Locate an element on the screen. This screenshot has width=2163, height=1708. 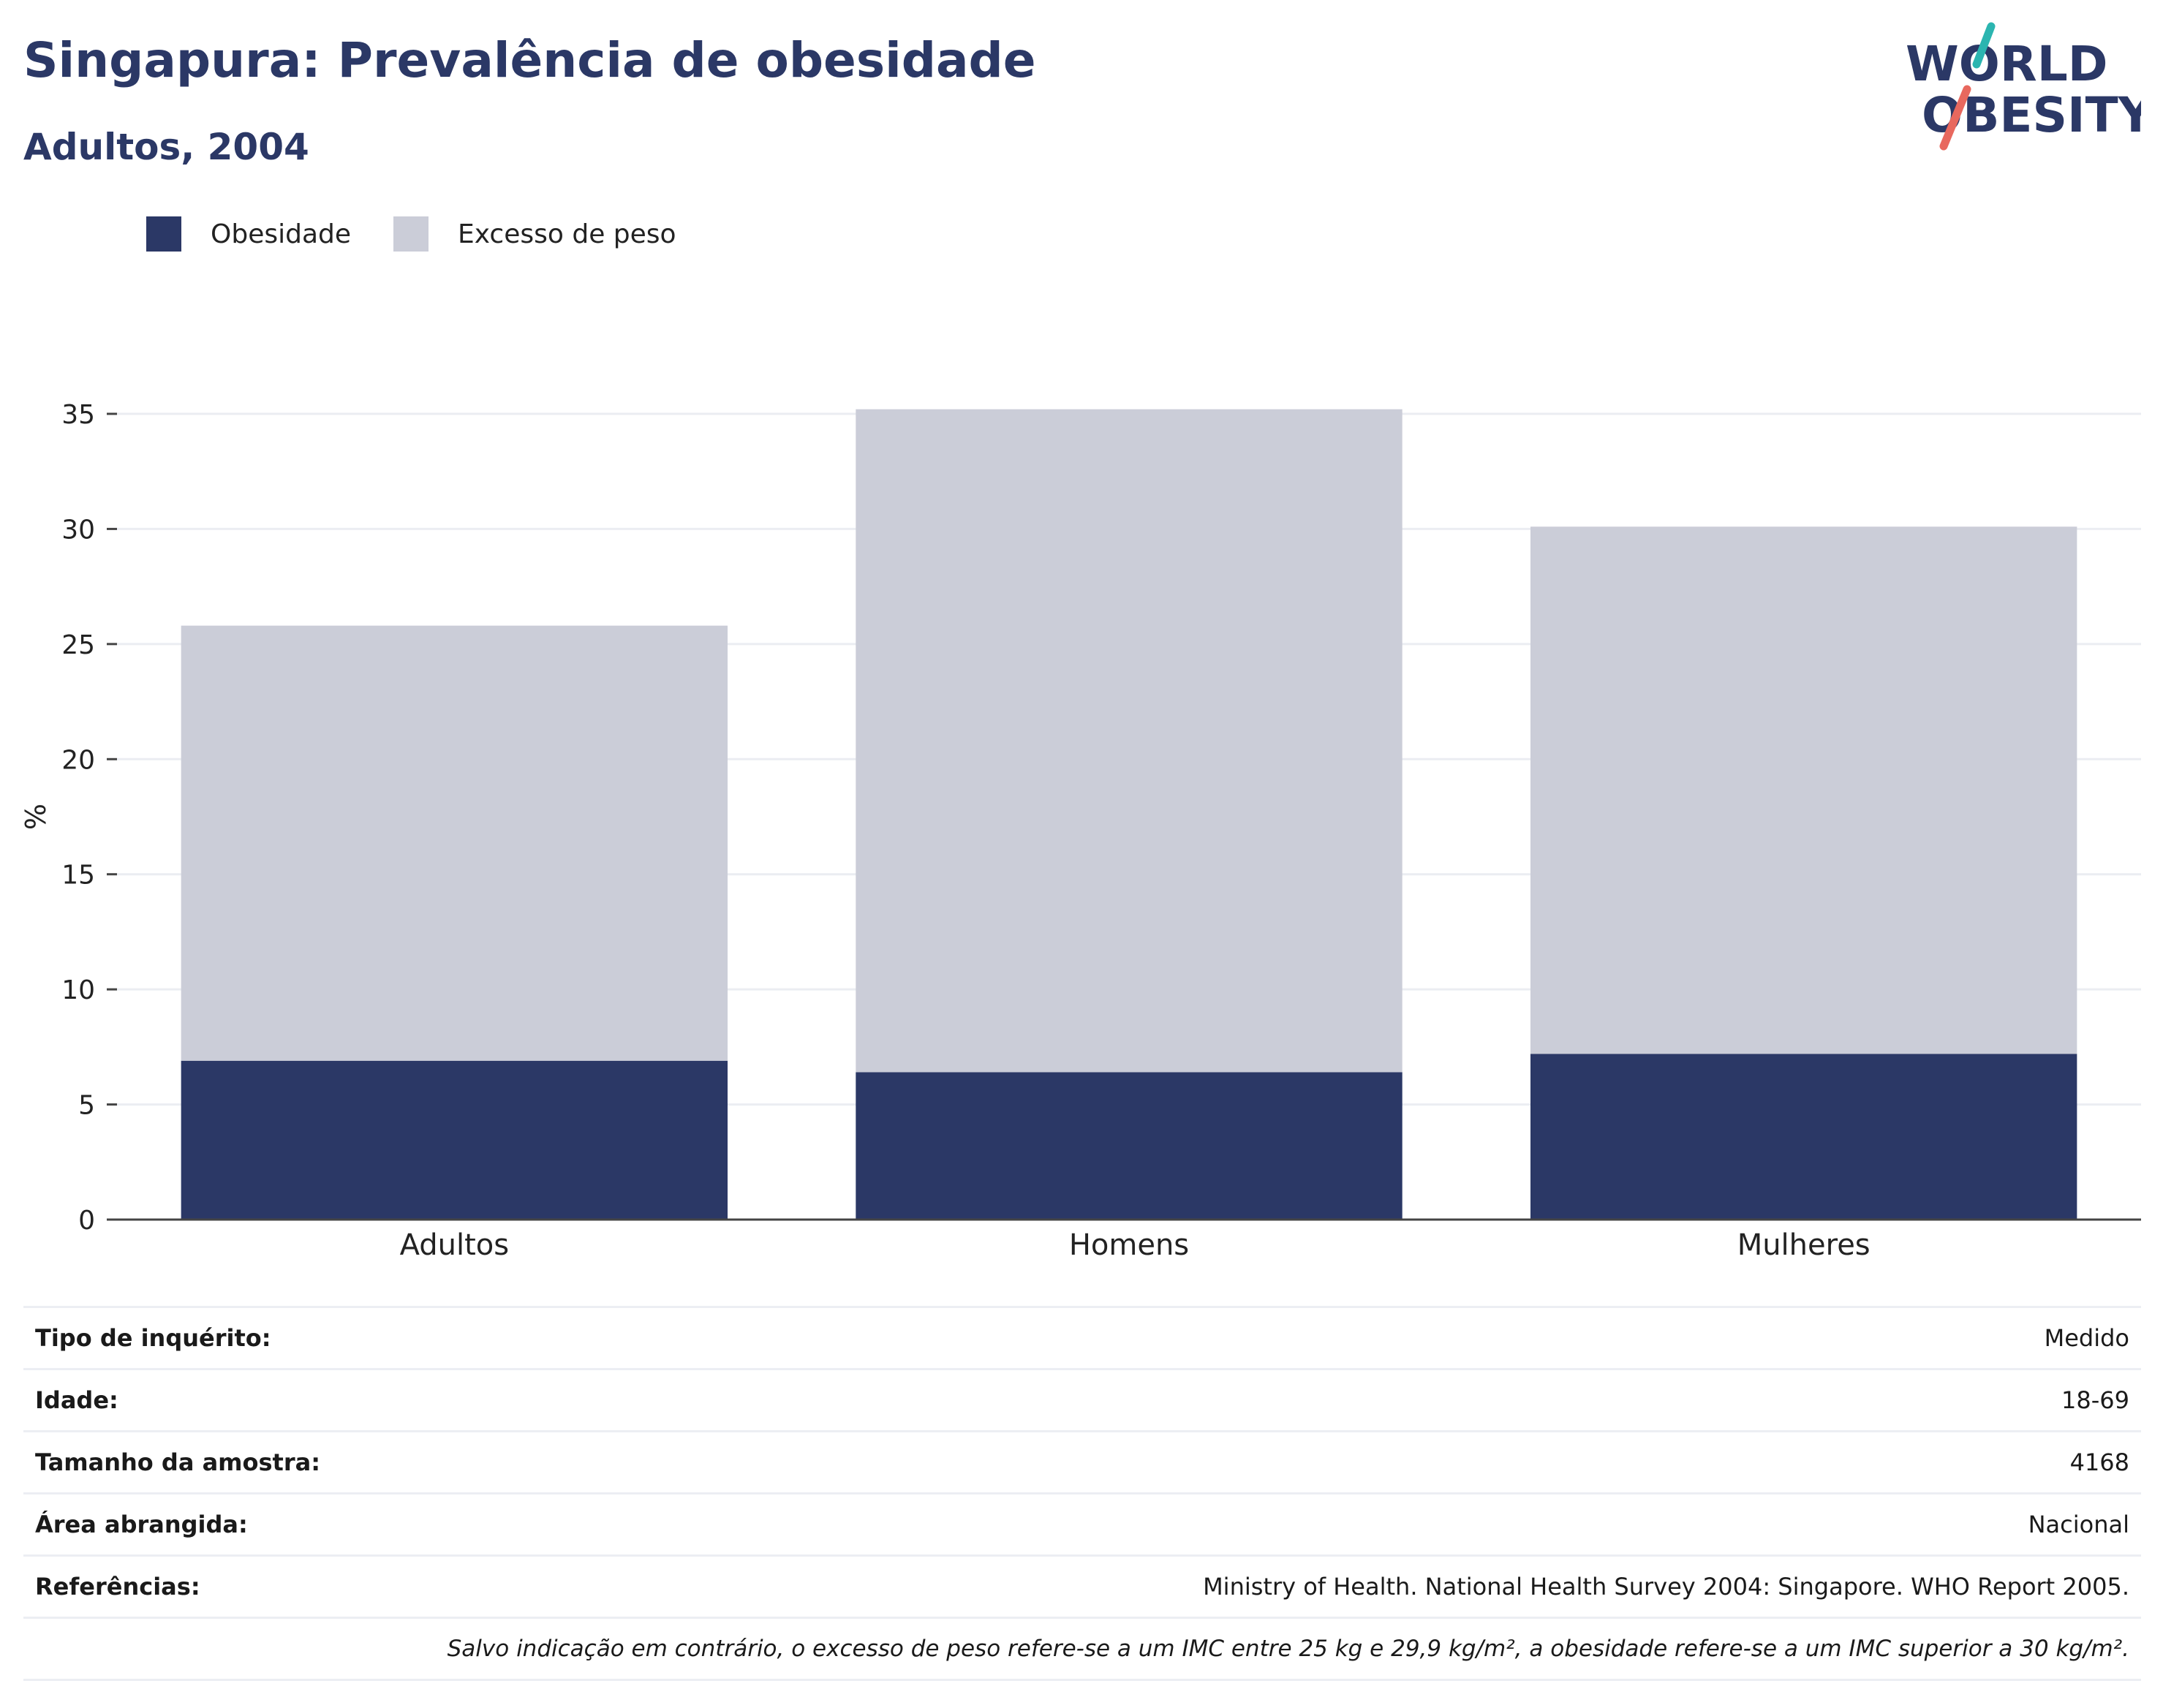
y-tick-label: 30 is located at coordinates (78, 530).